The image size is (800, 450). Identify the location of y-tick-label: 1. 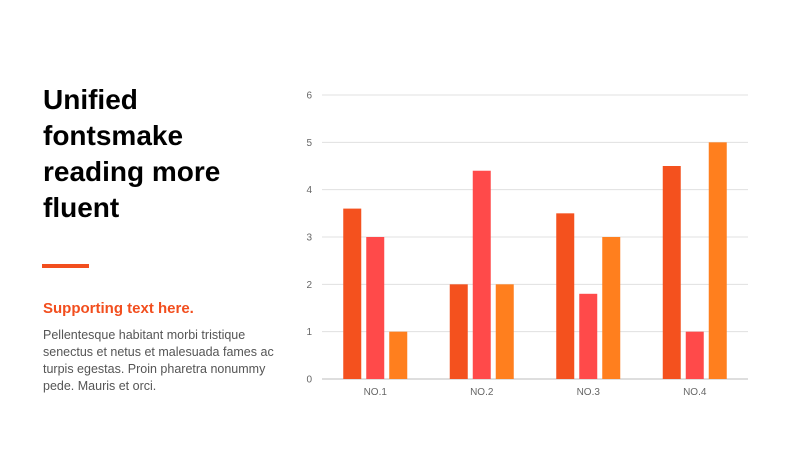
(309, 332).